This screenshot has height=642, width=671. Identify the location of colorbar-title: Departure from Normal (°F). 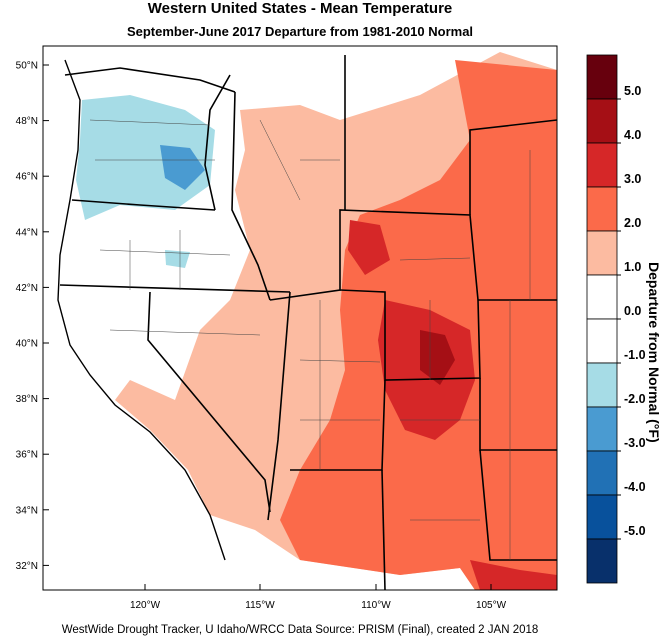
(654, 352).